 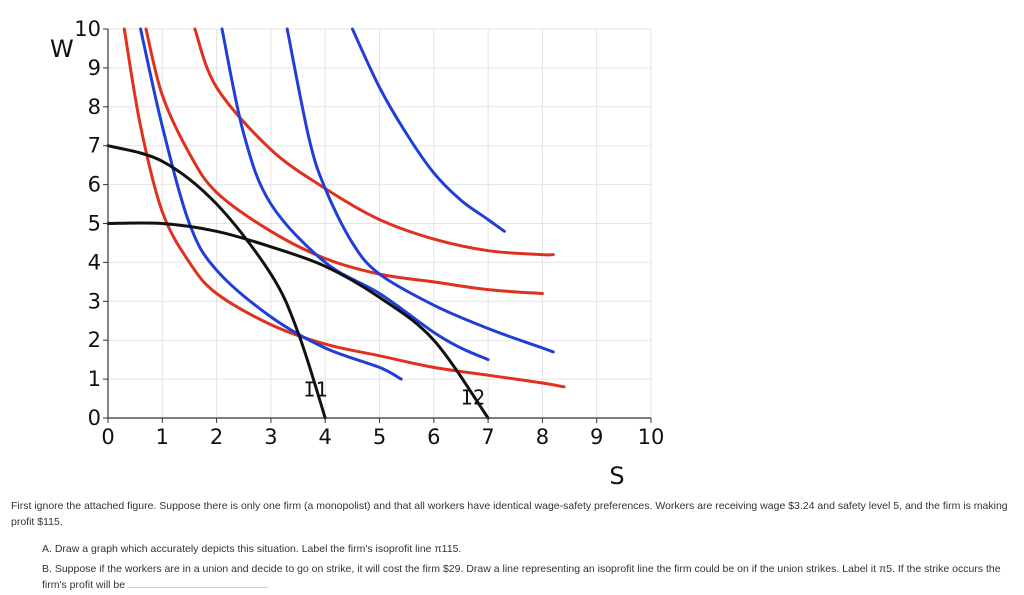 What do you see at coordinates (94, 379) in the screenshot?
I see `y-tick-label-1: 1` at bounding box center [94, 379].